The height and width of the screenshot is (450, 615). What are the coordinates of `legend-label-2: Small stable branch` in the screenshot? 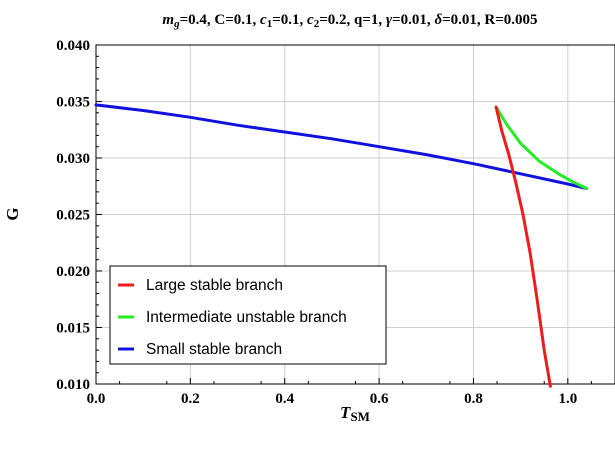 It's located at (214, 349).